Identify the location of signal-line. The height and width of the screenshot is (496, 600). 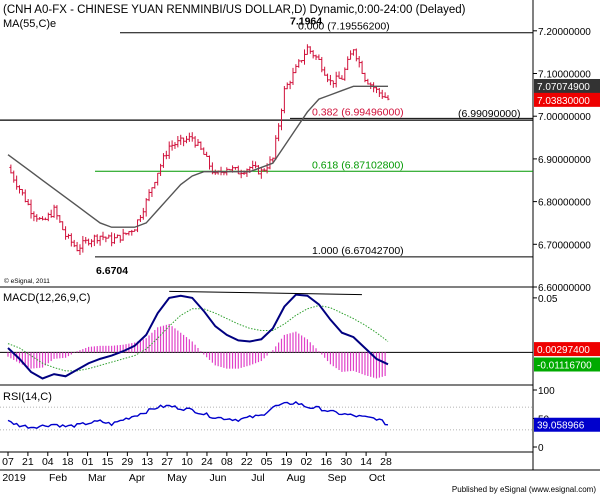
(198, 338).